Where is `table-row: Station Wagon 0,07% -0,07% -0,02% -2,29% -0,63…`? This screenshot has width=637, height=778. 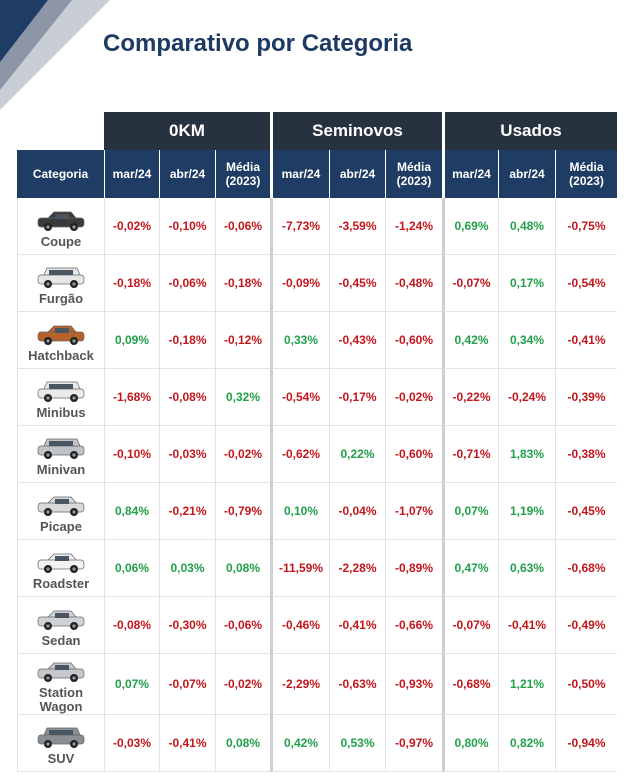 table-row: Station Wagon 0,07% -0,07% -0,02% -2,29% -0,63… is located at coordinates (317, 684).